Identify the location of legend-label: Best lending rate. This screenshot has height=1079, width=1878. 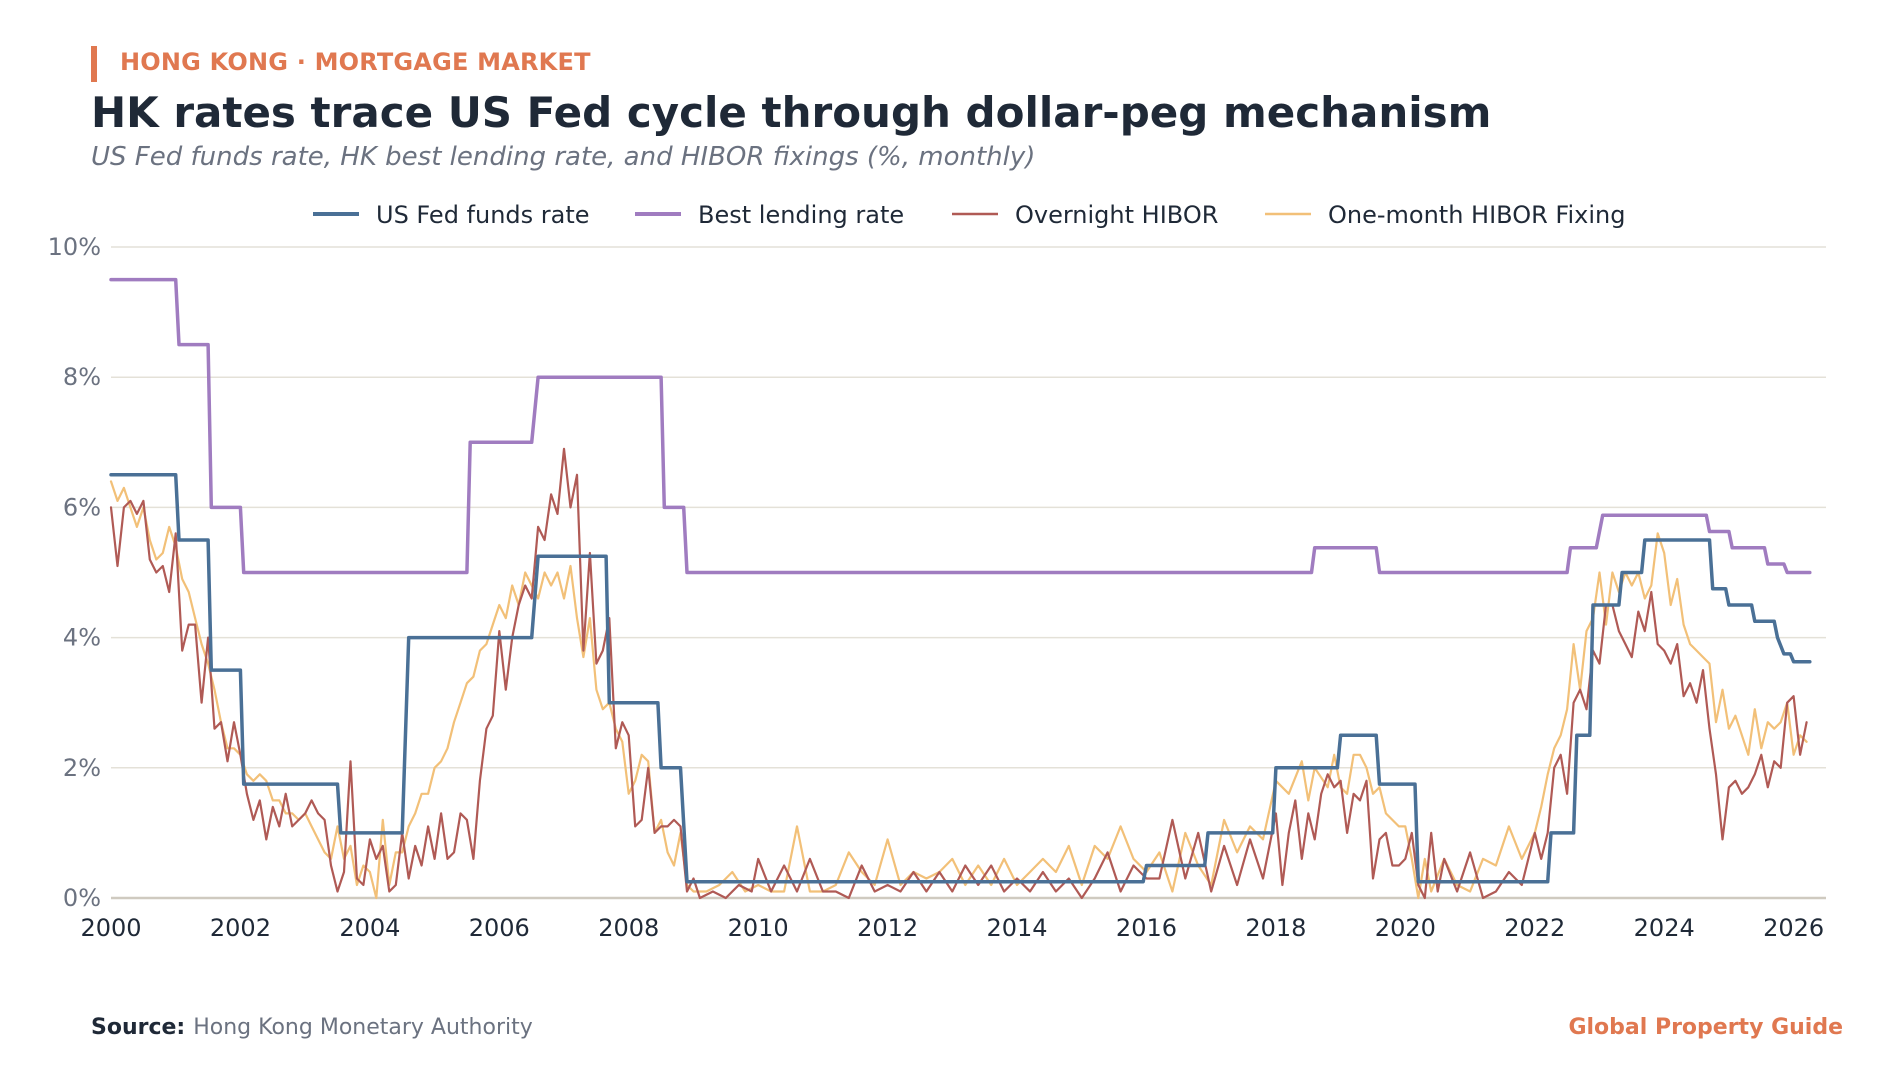
(801, 215).